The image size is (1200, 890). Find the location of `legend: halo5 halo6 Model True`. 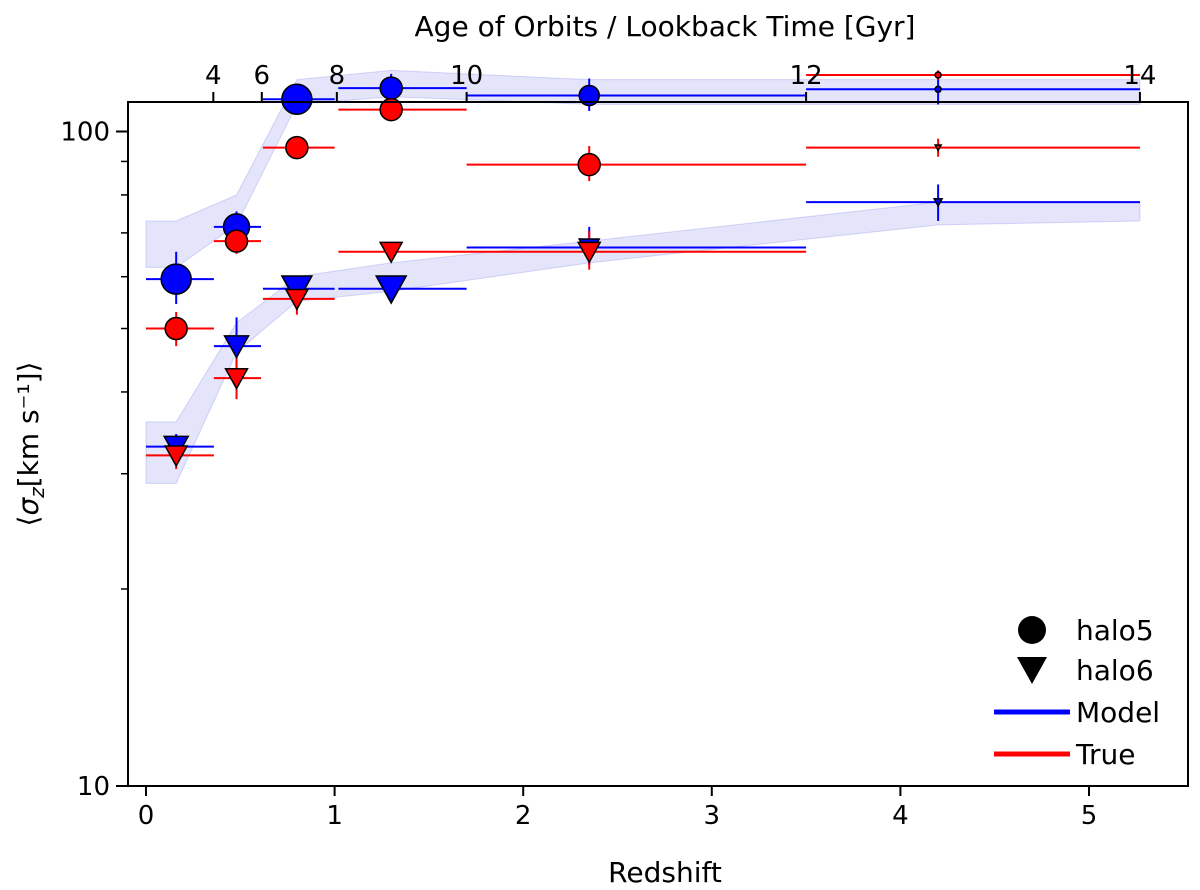

legend: halo5 halo6 Model True is located at coordinates (1077, 692).